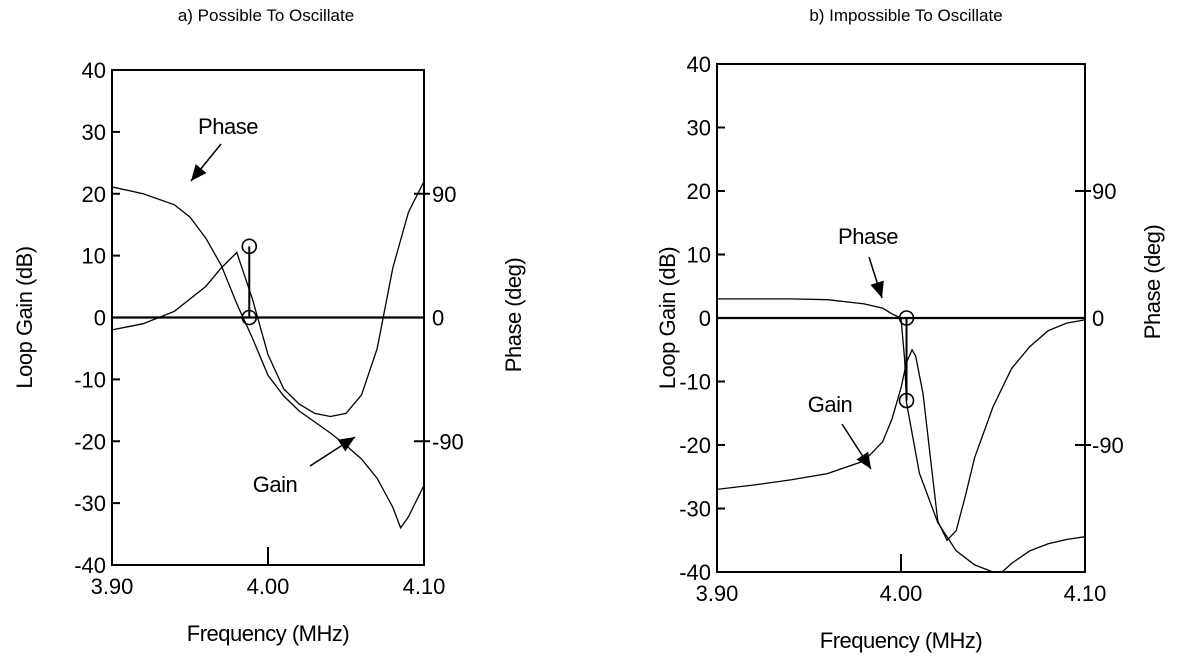 The width and height of the screenshot is (1180, 658). What do you see at coordinates (905, 15) in the screenshot?
I see `chart-title: b) Impossible To Oscillate` at bounding box center [905, 15].